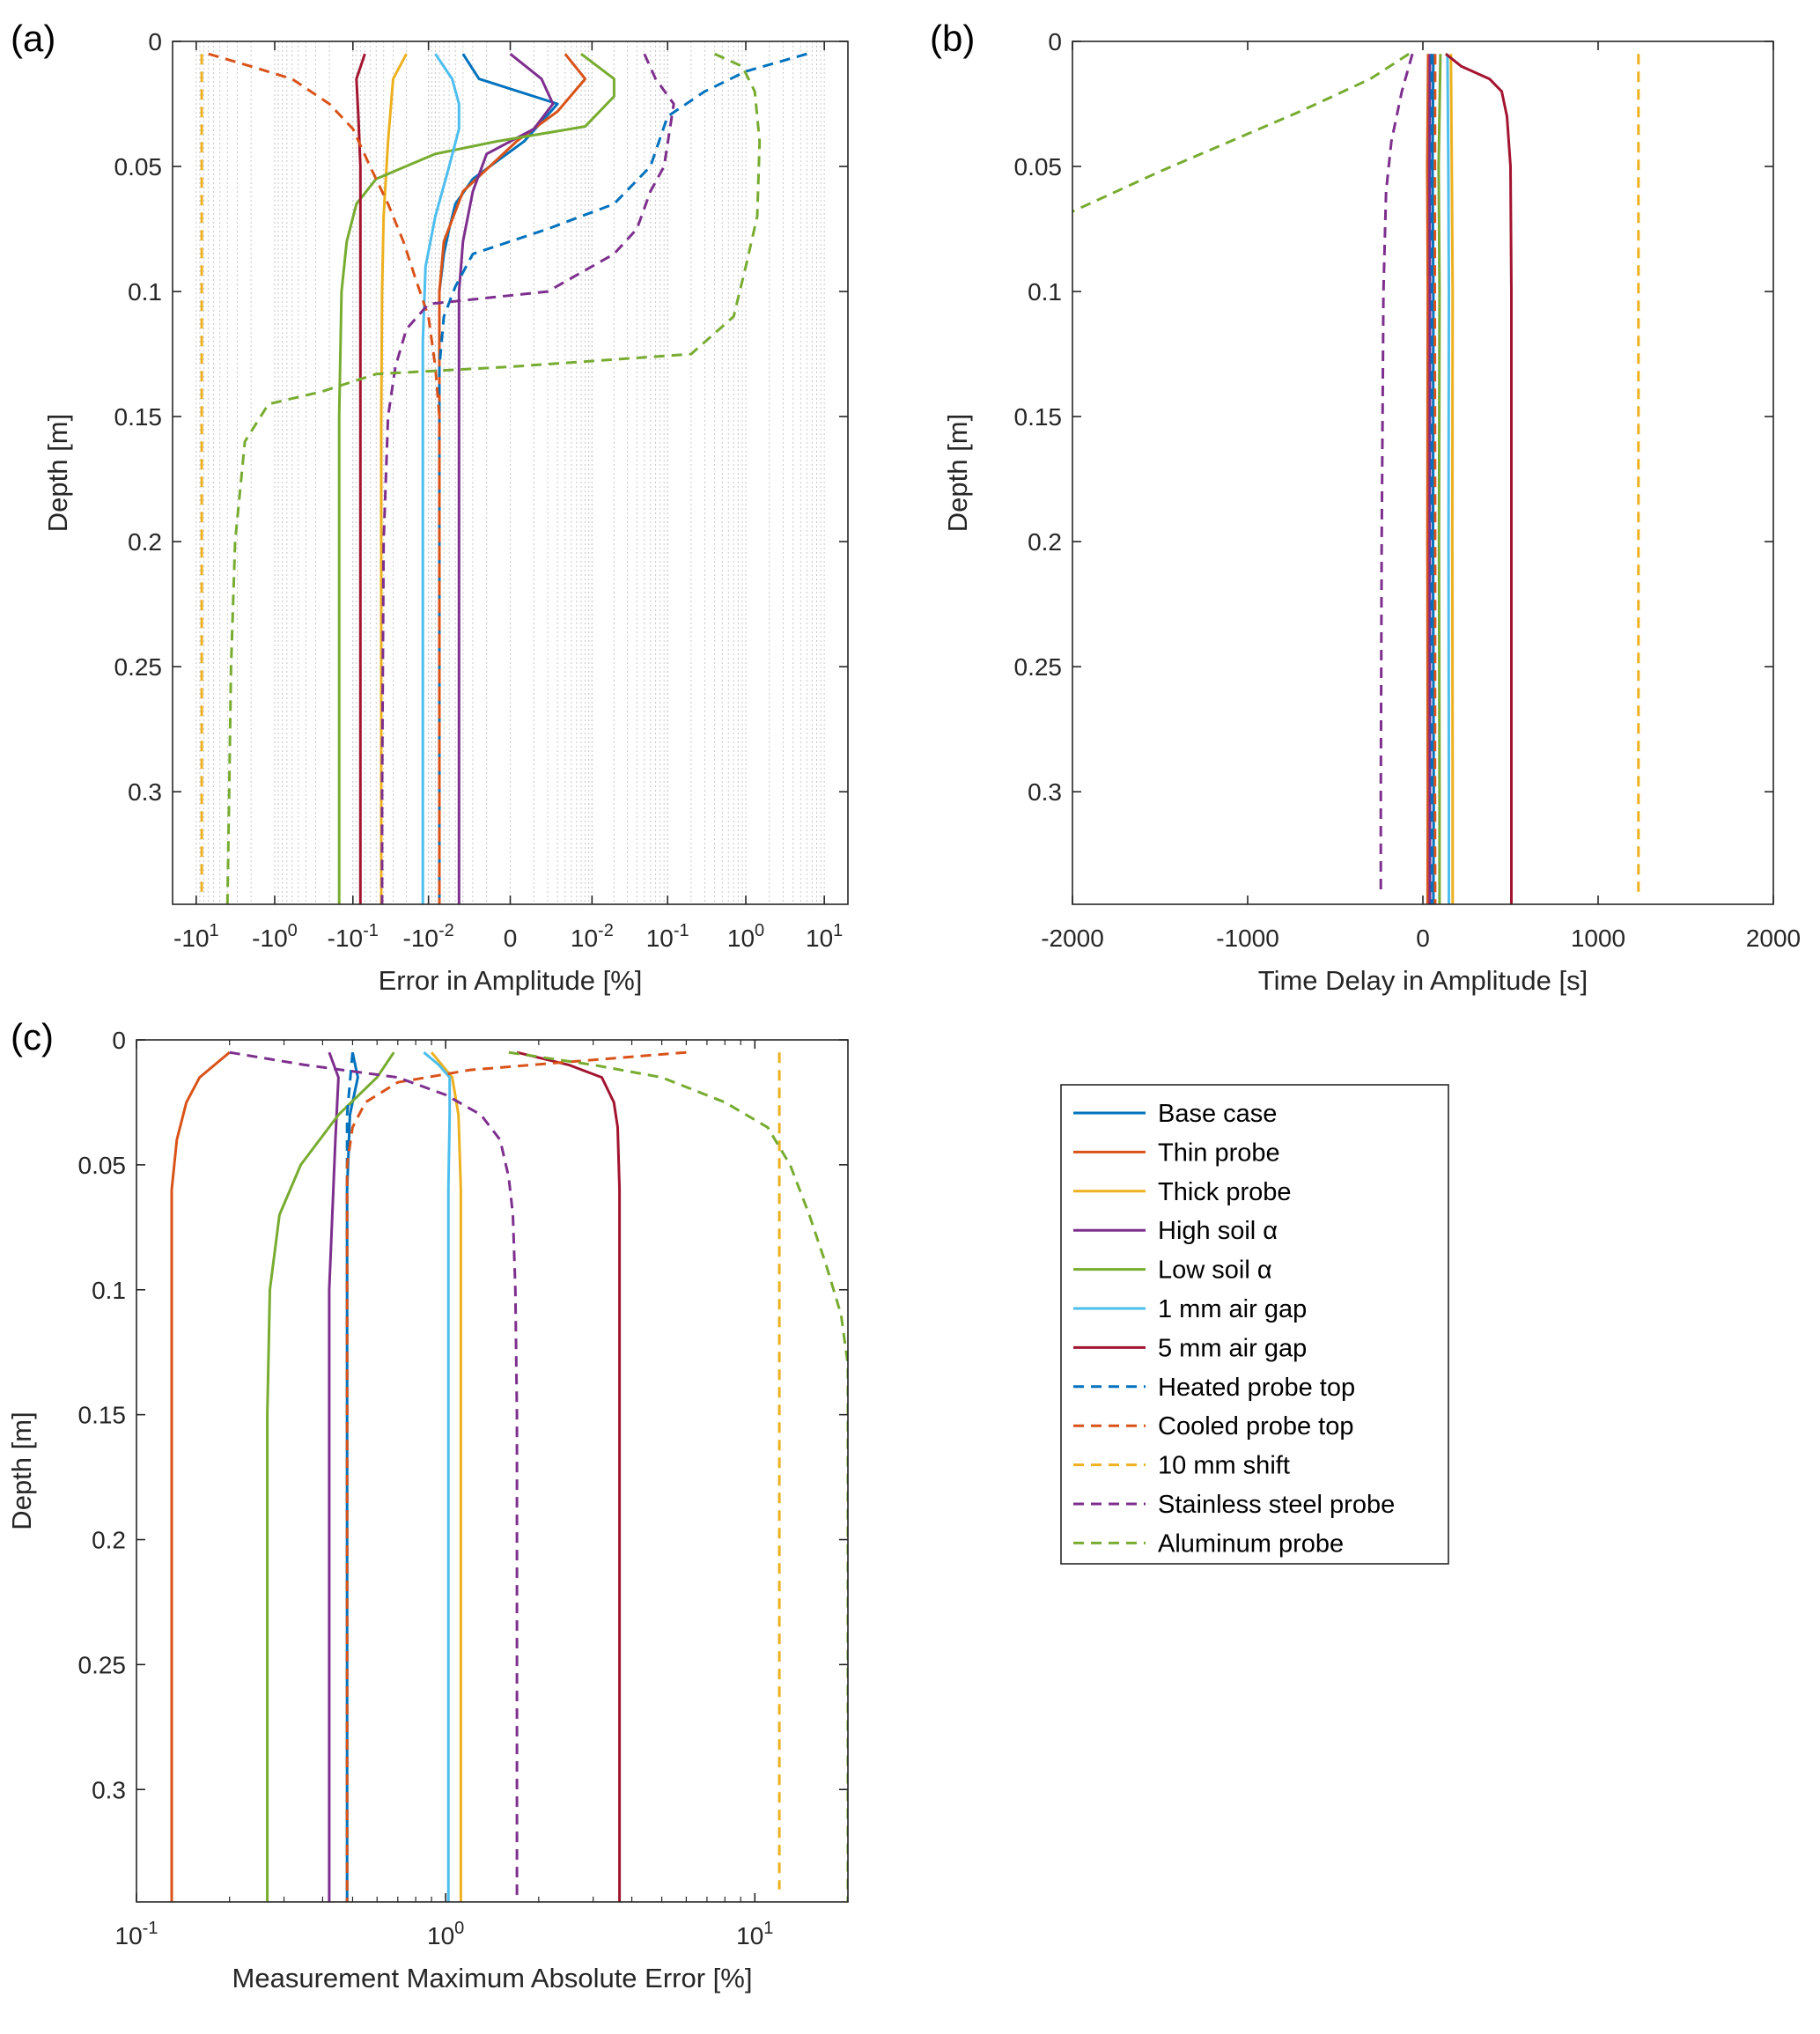 This screenshot has width=1820, height=2034. What do you see at coordinates (1072, 938) in the screenshot?
I see `x-tick-label: -2000` at bounding box center [1072, 938].